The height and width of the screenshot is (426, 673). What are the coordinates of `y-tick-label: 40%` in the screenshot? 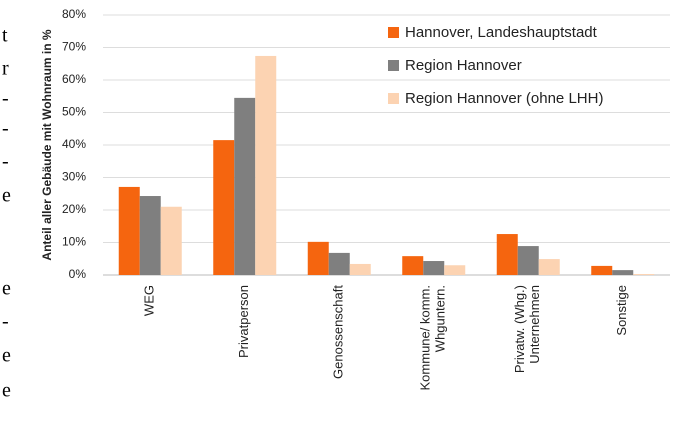 It's located at (74, 144).